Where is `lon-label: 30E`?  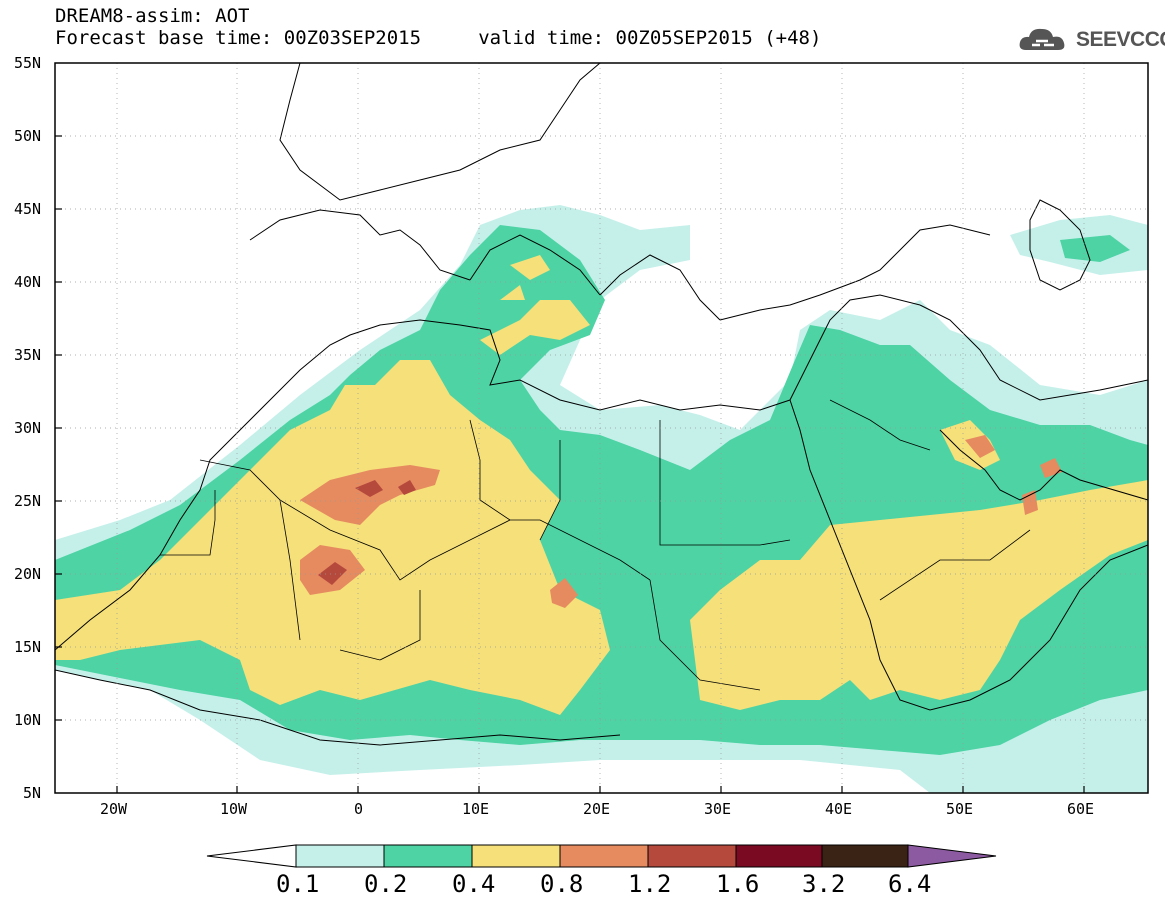
lon-label: 30E is located at coordinates (718, 809).